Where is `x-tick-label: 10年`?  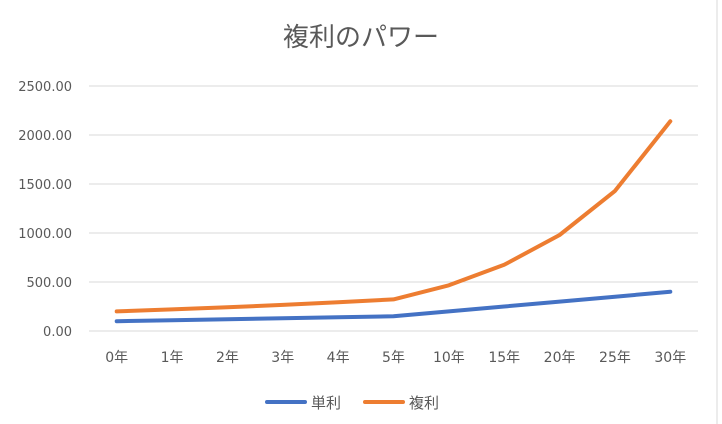 x-tick-label: 10年 is located at coordinates (449, 358).